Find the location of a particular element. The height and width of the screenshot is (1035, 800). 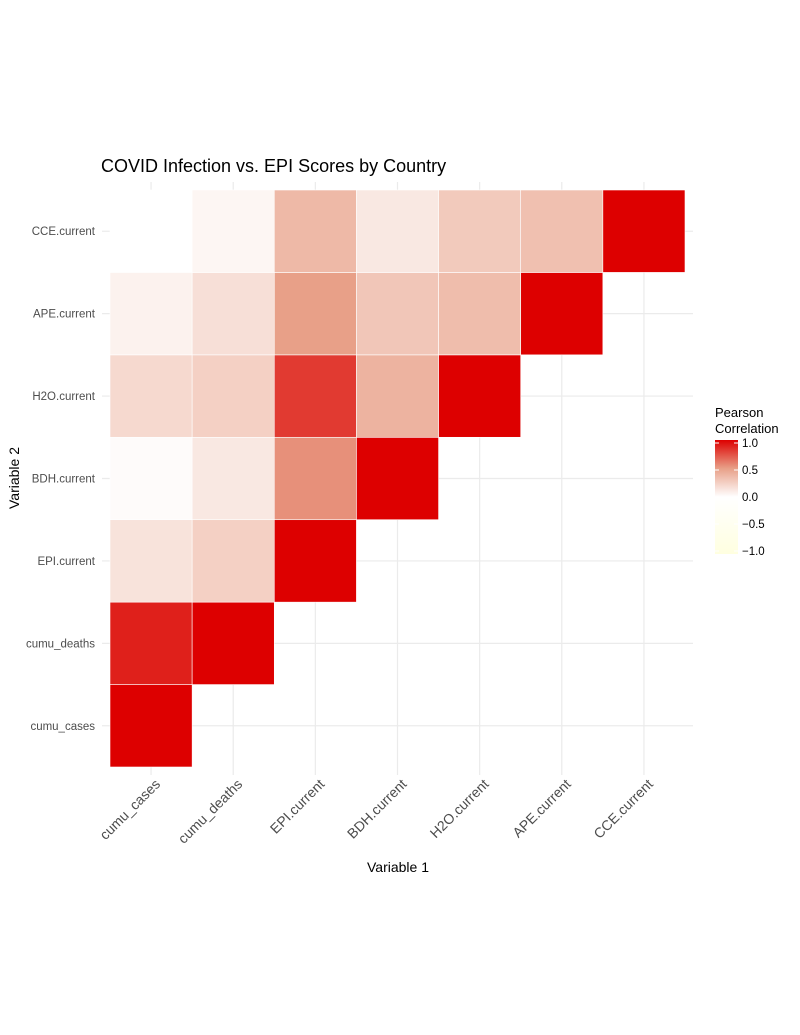

x-tick-label: cumu_deaths is located at coordinates (210, 811).